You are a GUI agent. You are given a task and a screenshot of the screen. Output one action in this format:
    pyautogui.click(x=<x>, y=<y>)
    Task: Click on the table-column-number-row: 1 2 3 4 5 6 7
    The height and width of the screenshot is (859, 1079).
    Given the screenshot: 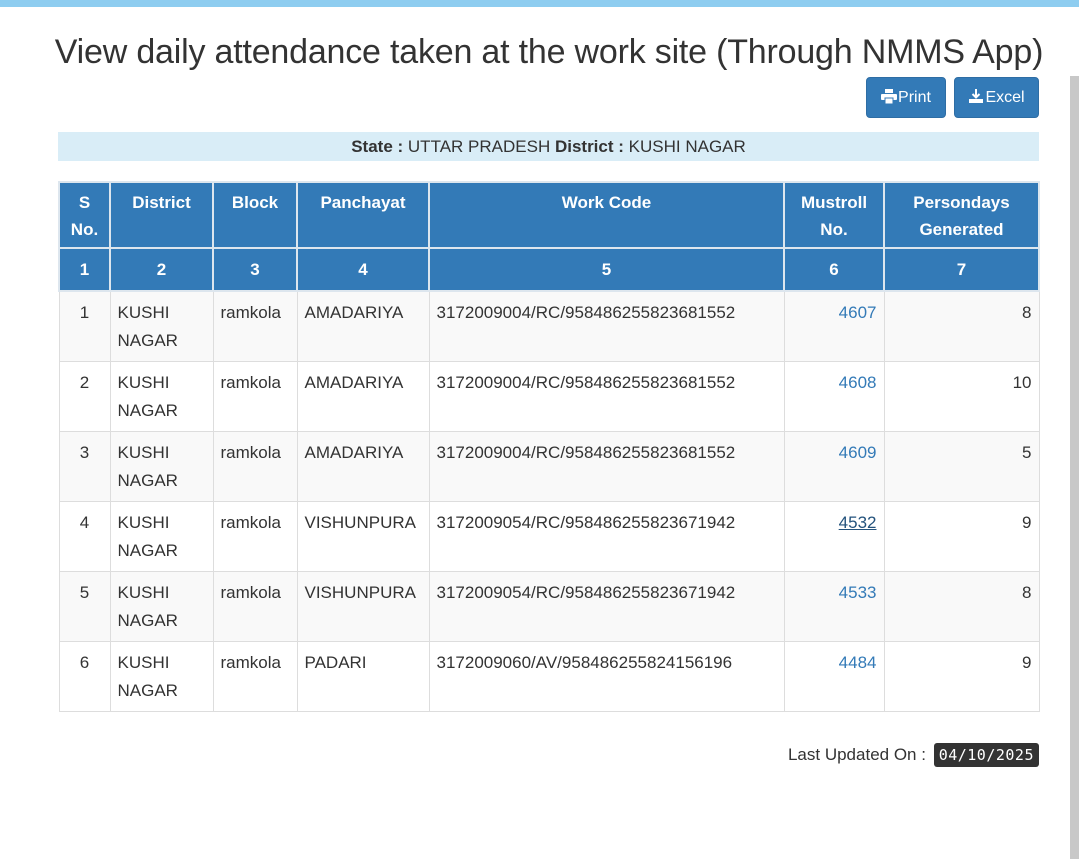 What is the action you would take?
    pyautogui.click(x=549, y=269)
    